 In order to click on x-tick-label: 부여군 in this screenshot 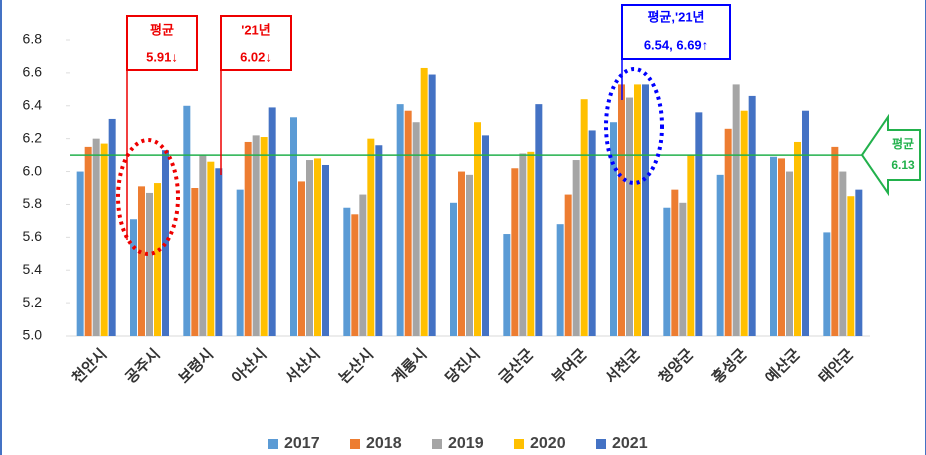, I will do `click(569, 365)`.